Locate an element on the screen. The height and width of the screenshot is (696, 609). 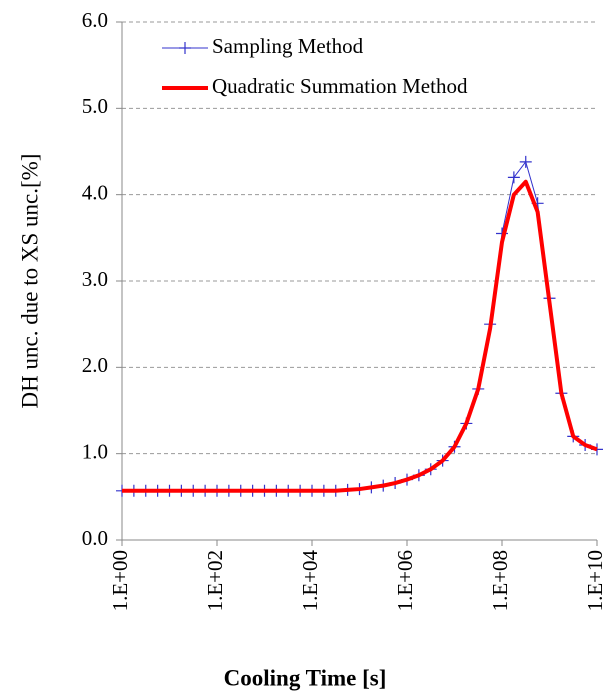
x-tick-label: 1.E+04 is located at coordinates (310, 581).